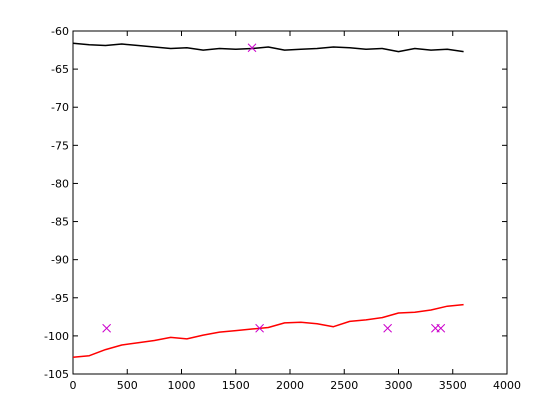 The width and height of the screenshot is (560, 420). Describe the element at coordinates (60, 31) in the screenshot. I see `y-tick-label: -60` at that location.